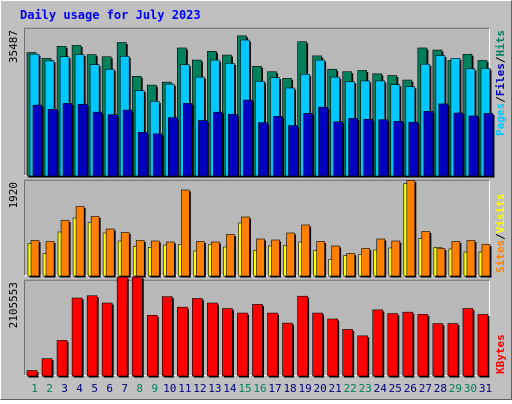 The width and height of the screenshot is (512, 404). What do you see at coordinates (365, 388) in the screenshot?
I see `x-tick-label-day-23: 23` at bounding box center [365, 388].